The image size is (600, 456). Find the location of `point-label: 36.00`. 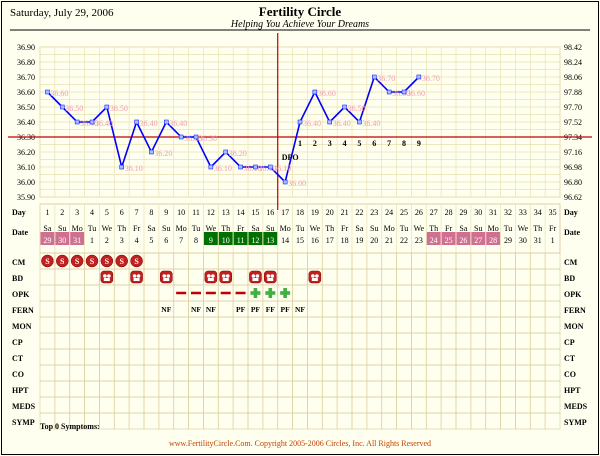

point-label: 36.00 is located at coordinates (297, 183).